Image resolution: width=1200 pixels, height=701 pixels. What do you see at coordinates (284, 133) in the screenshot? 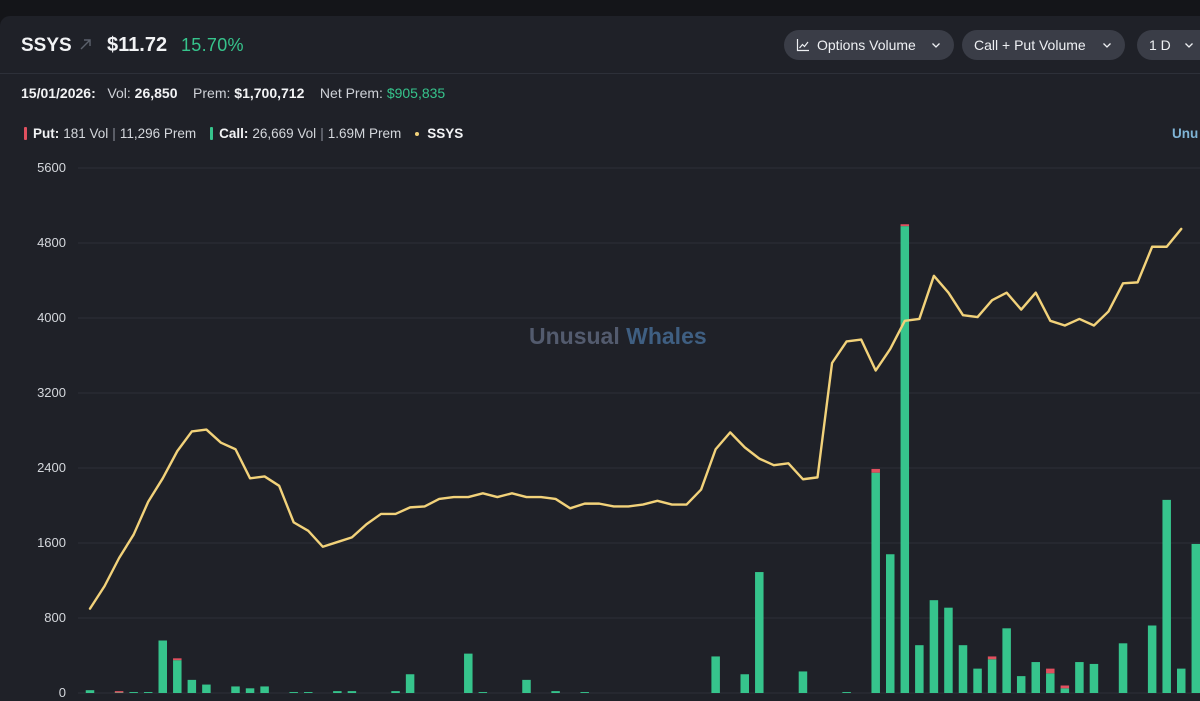
I see `legend-call-vol: 26,669 Vol` at bounding box center [284, 133].